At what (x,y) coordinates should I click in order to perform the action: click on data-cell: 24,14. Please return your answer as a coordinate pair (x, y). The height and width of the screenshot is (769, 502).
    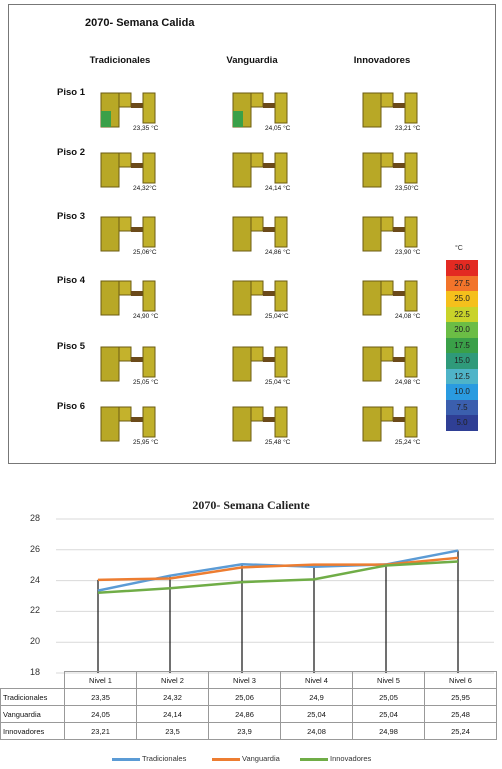
    Looking at the image, I should click on (172, 714).